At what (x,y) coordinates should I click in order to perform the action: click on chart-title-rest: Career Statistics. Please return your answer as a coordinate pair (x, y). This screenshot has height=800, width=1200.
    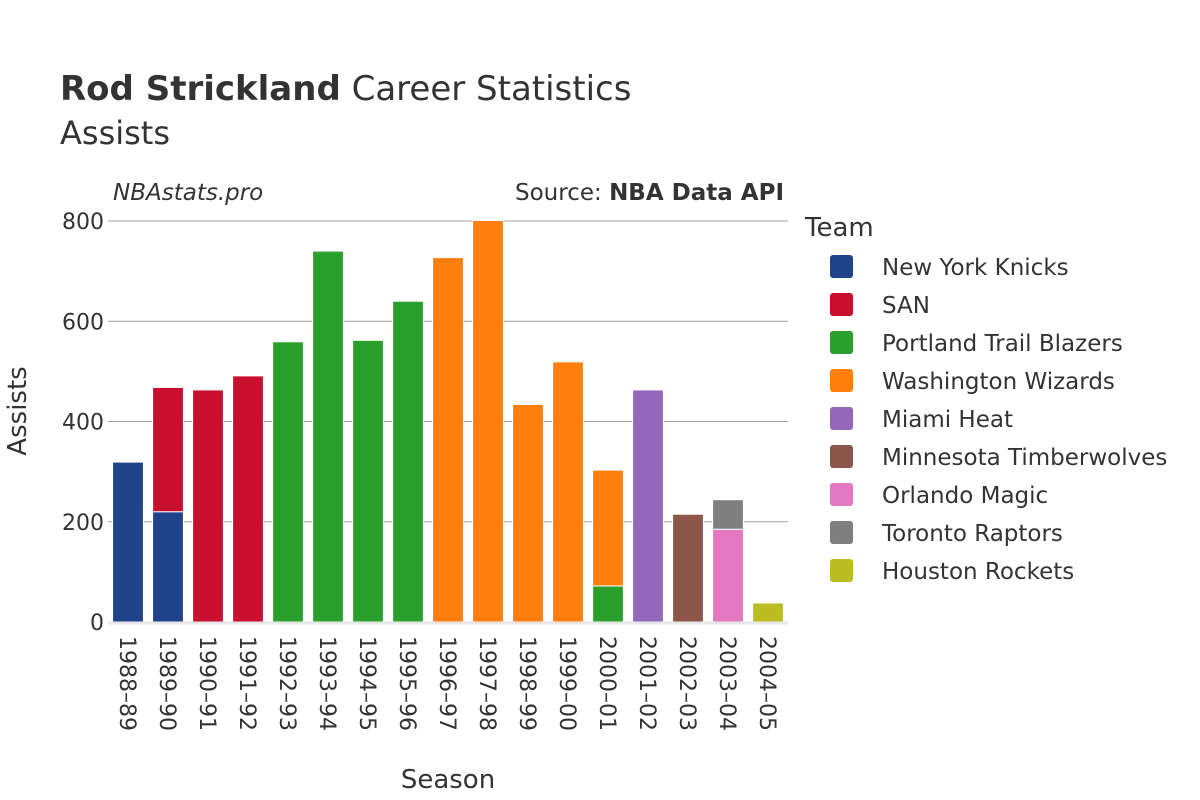
    Looking at the image, I should click on (486, 89).